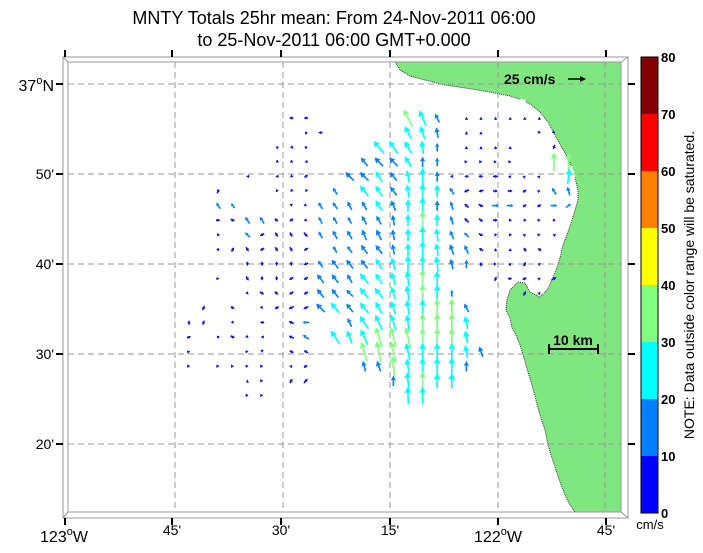  Describe the element at coordinates (530, 79) in the screenshot. I see `reference-vector-label: 25 cm/s` at that location.